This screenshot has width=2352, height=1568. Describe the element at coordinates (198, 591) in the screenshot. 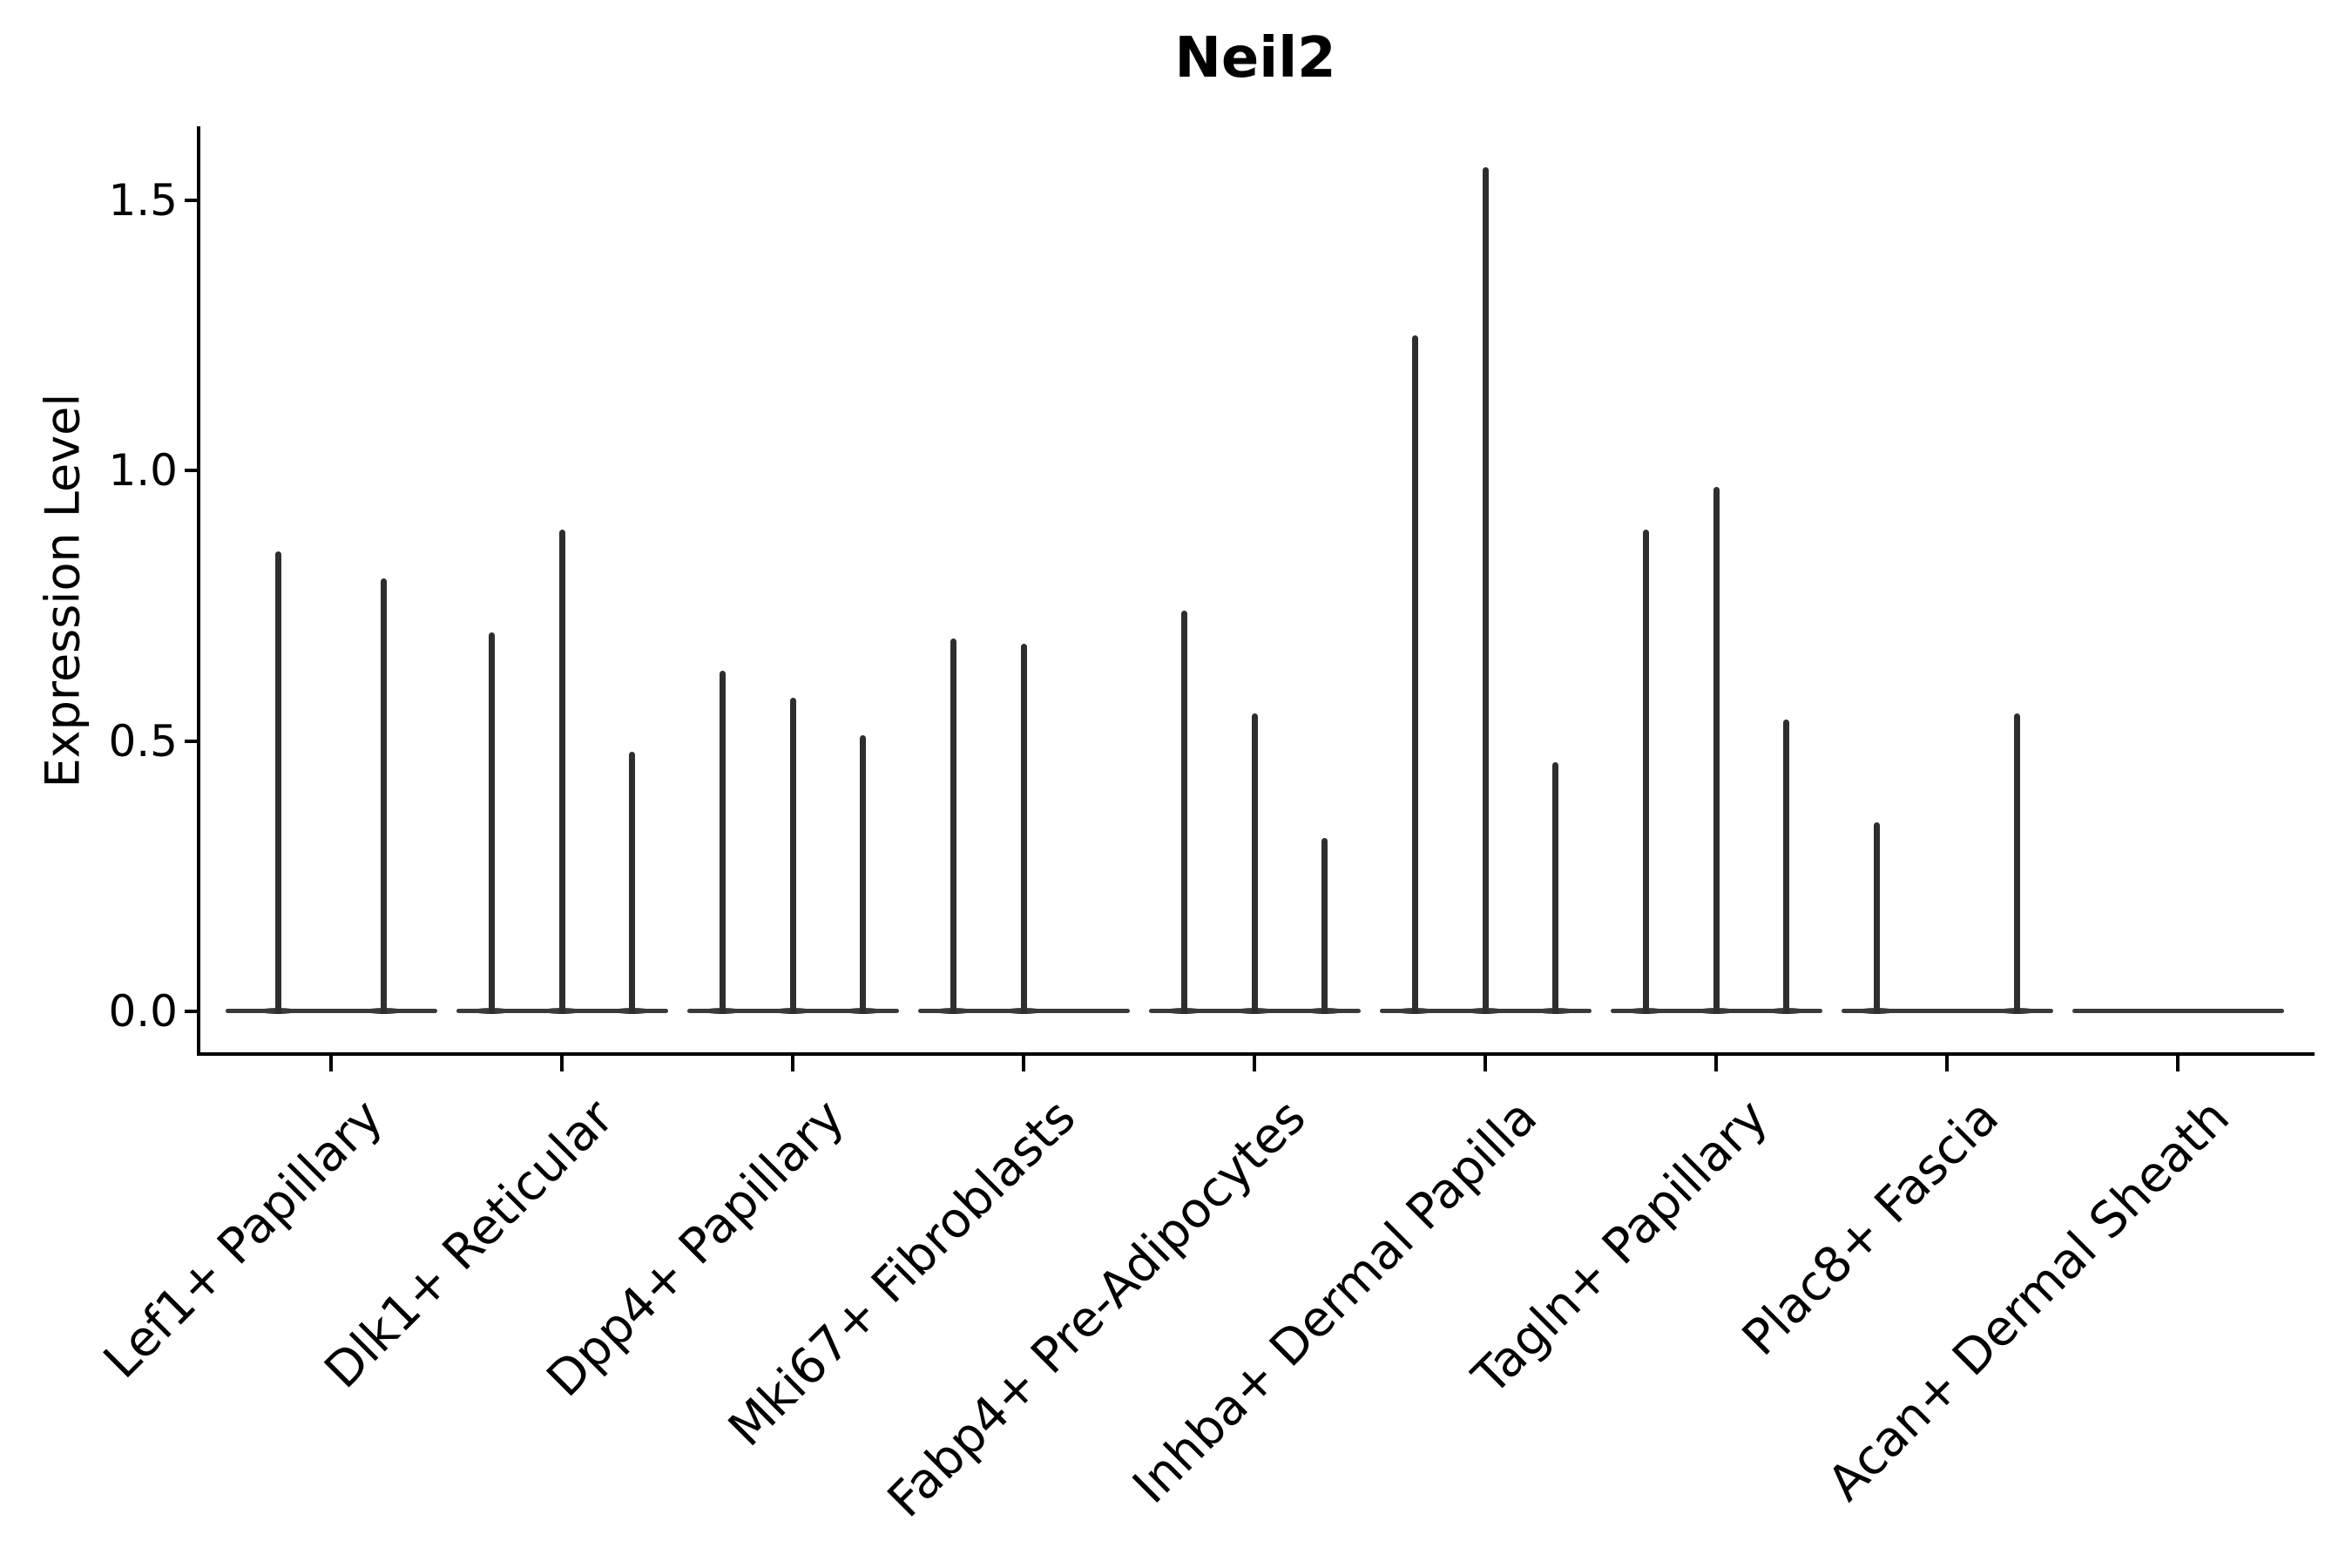

I see `y-axis-spine` at that location.